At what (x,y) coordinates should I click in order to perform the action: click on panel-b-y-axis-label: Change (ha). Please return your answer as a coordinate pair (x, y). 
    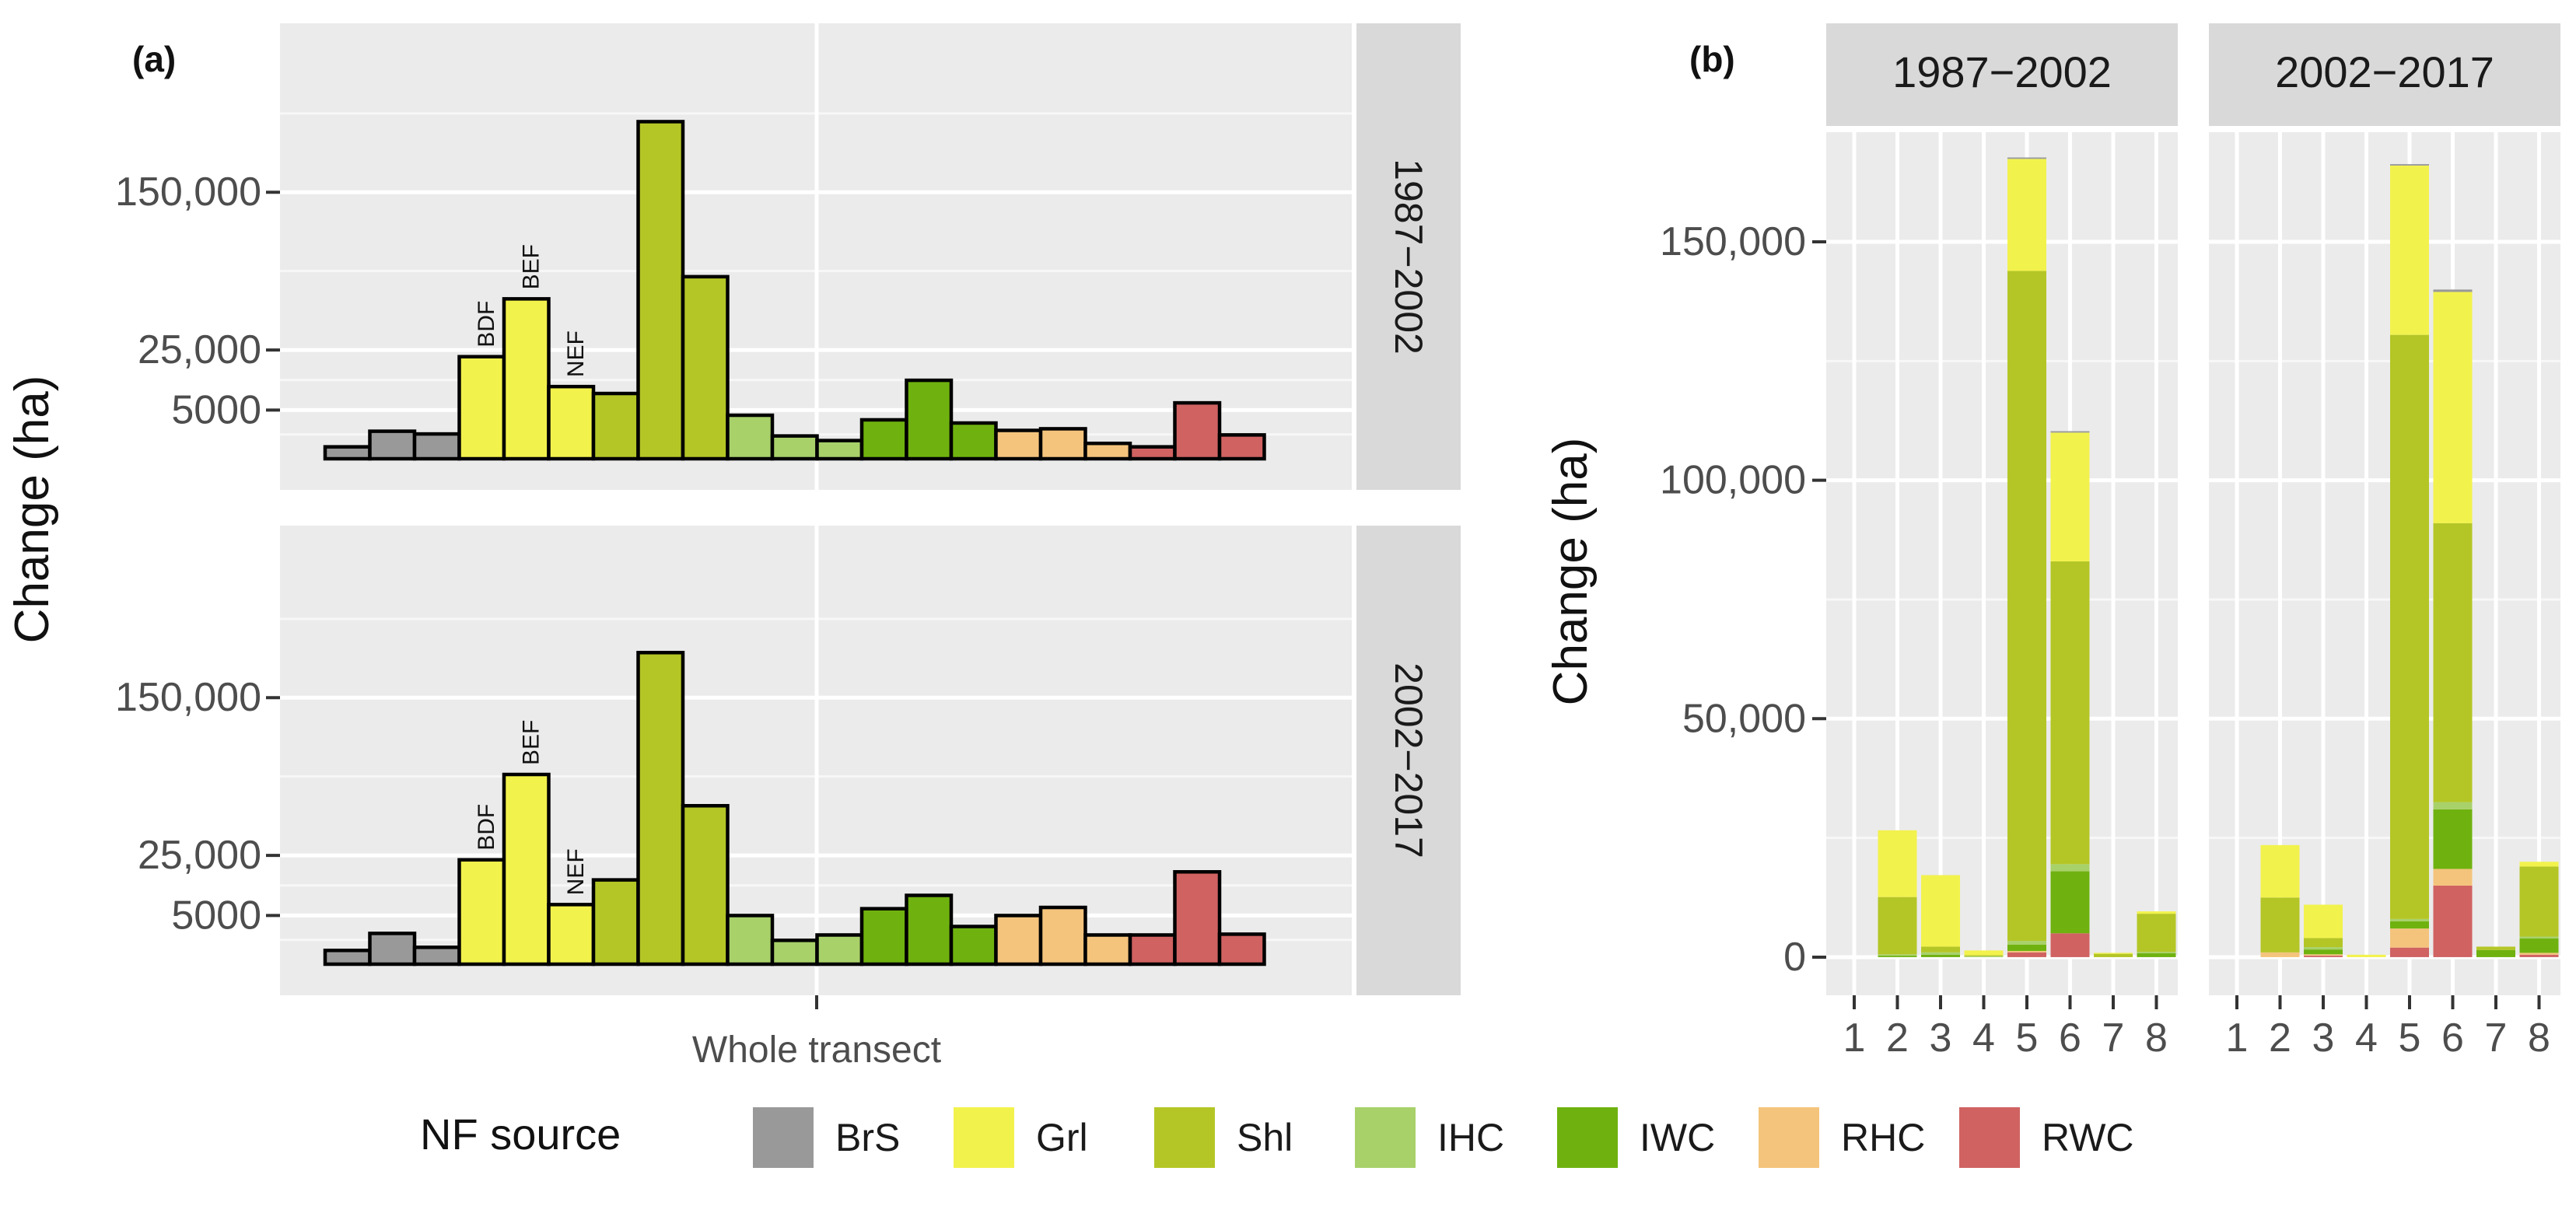
    Looking at the image, I should click on (1571, 572).